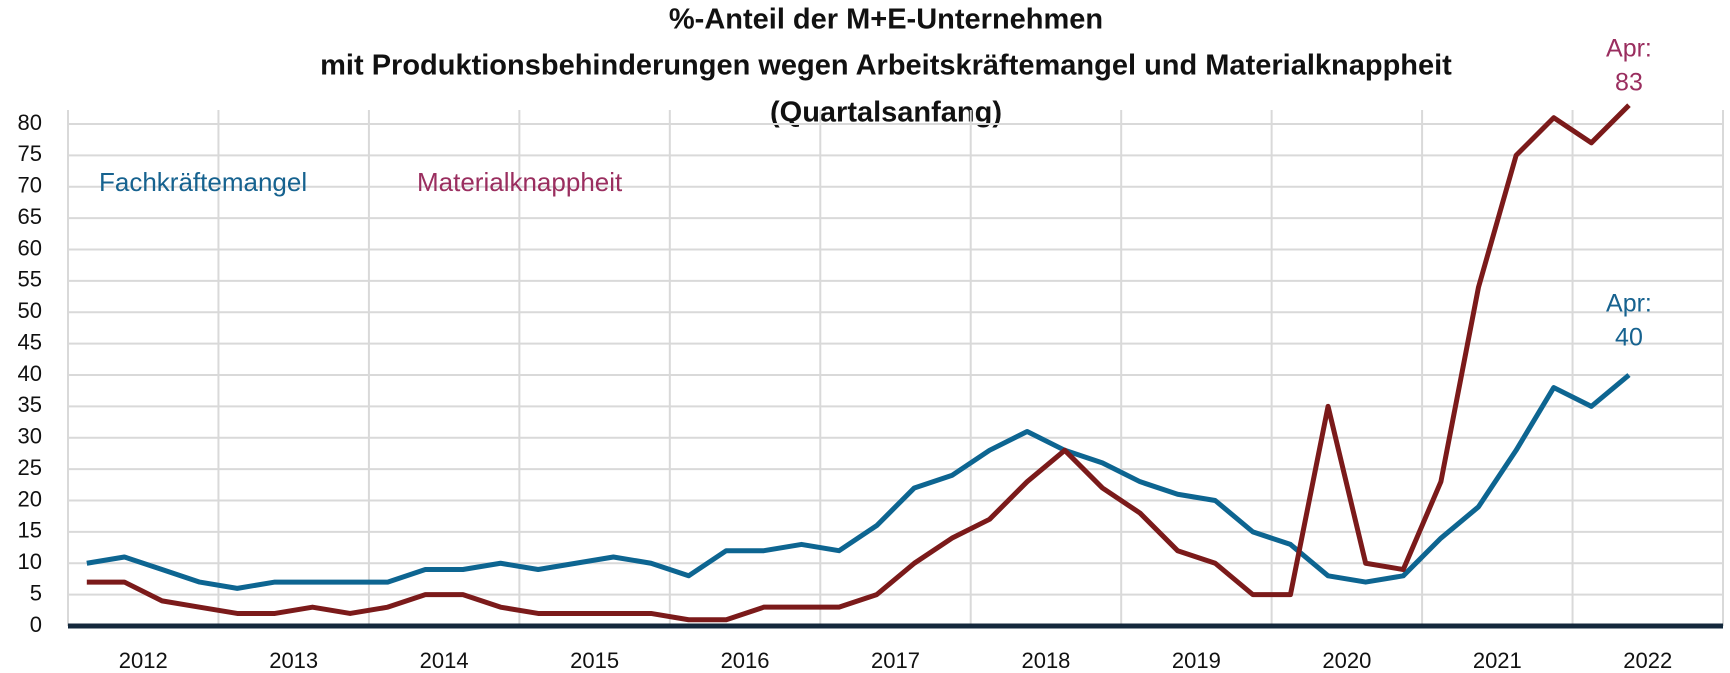 Image resolution: width=1730 pixels, height=673 pixels. What do you see at coordinates (36, 624) in the screenshot?
I see `y-tick-label: 0` at bounding box center [36, 624].